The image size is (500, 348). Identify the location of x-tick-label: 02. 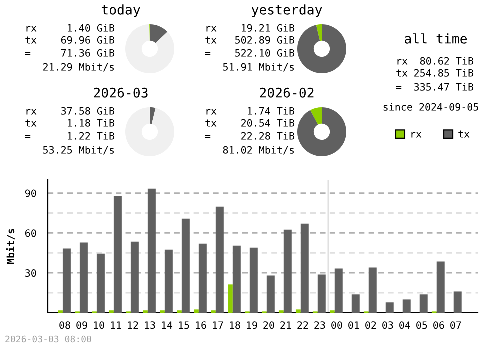
(371, 326).